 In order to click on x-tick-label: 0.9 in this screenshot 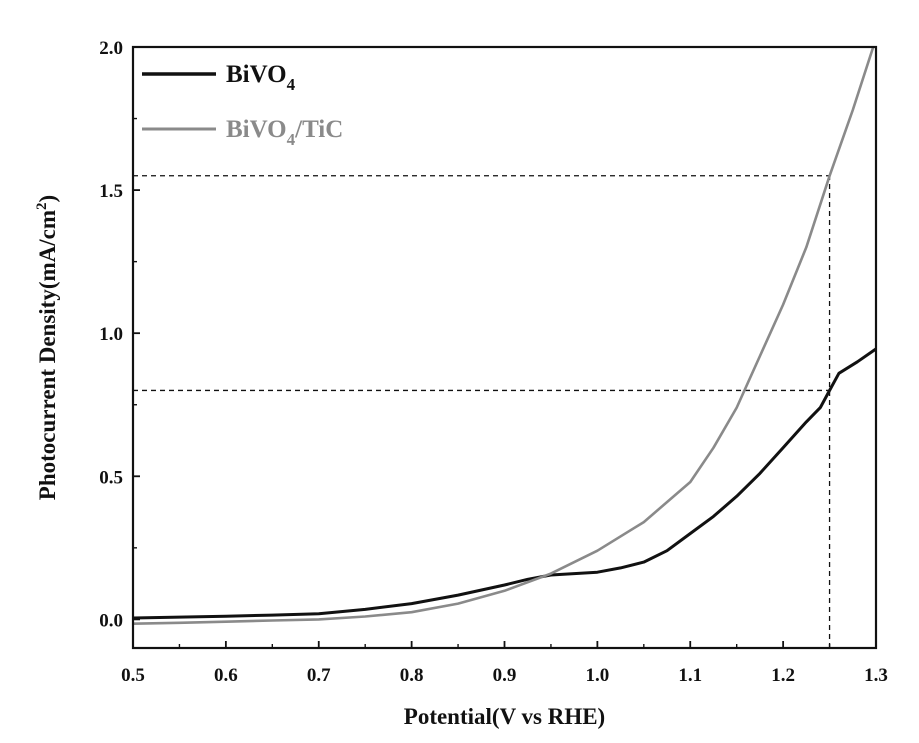, I will do `click(505, 675)`.